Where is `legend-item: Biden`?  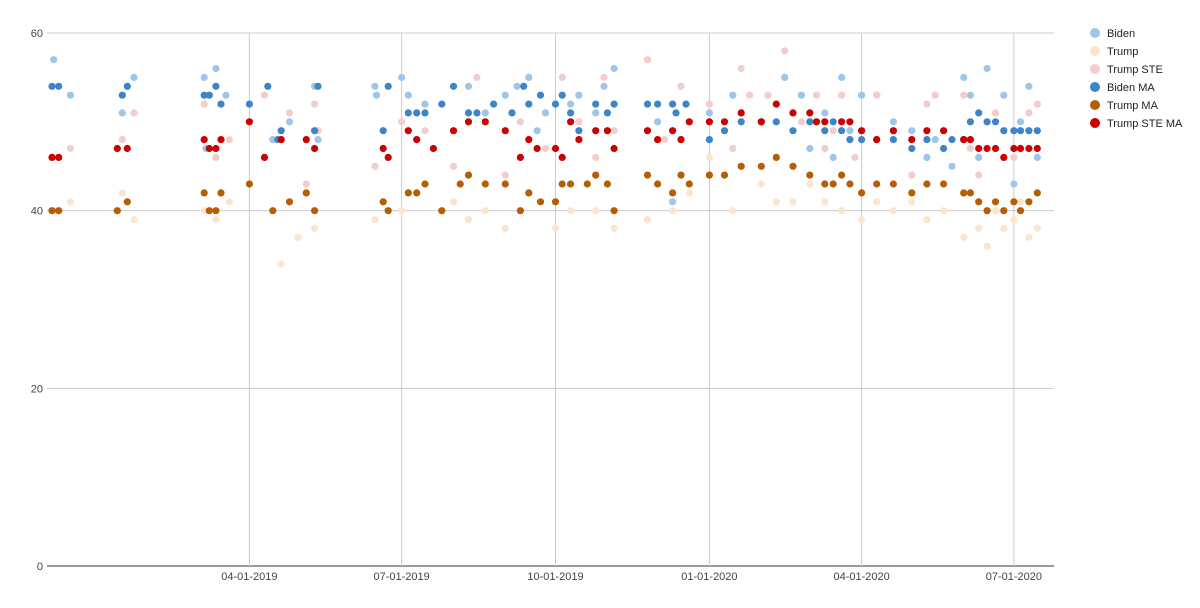 legend-item: Biden is located at coordinates (1112, 34).